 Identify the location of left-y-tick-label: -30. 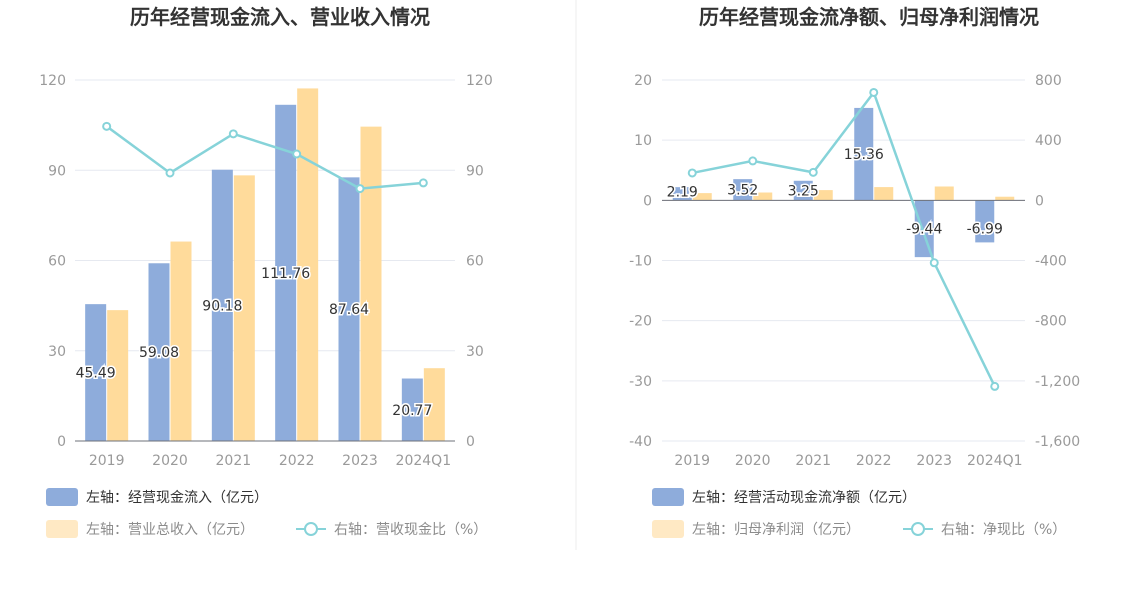
(640, 382).